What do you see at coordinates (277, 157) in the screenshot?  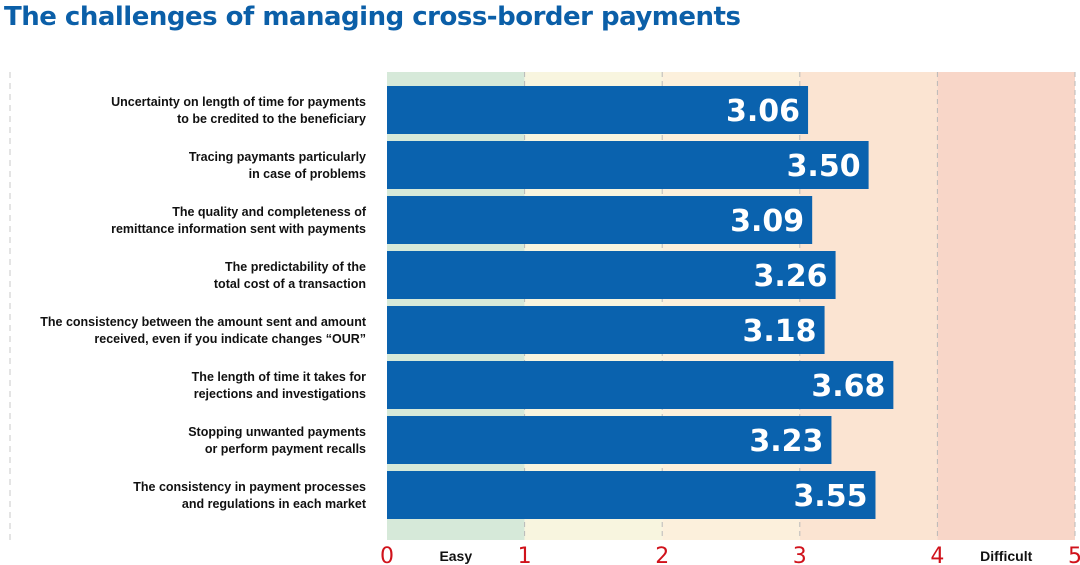 I see `category-label-line: Tracing paymants particularly` at bounding box center [277, 157].